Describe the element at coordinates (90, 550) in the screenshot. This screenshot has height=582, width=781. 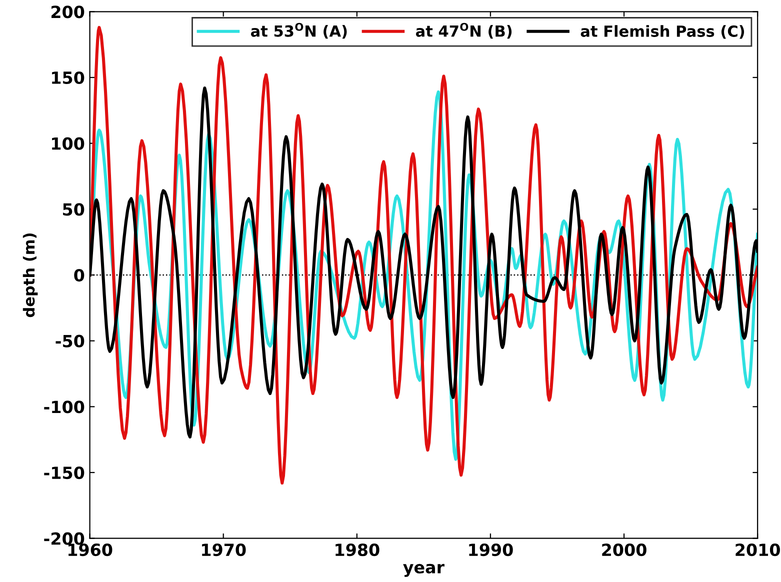
I see `x-tick-label: 1960` at that location.